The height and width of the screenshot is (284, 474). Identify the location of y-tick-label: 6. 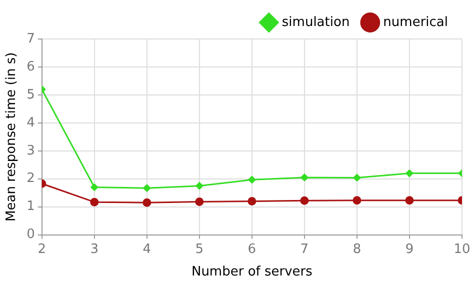
(30, 66).